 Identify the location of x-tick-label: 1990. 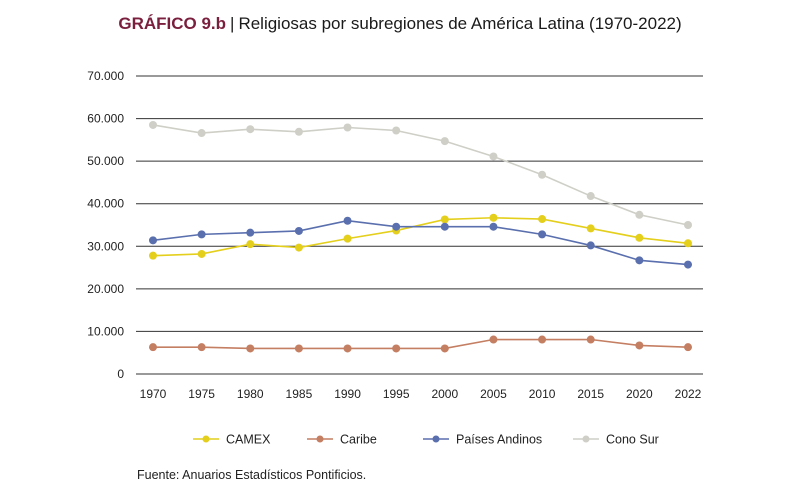
(347, 394).